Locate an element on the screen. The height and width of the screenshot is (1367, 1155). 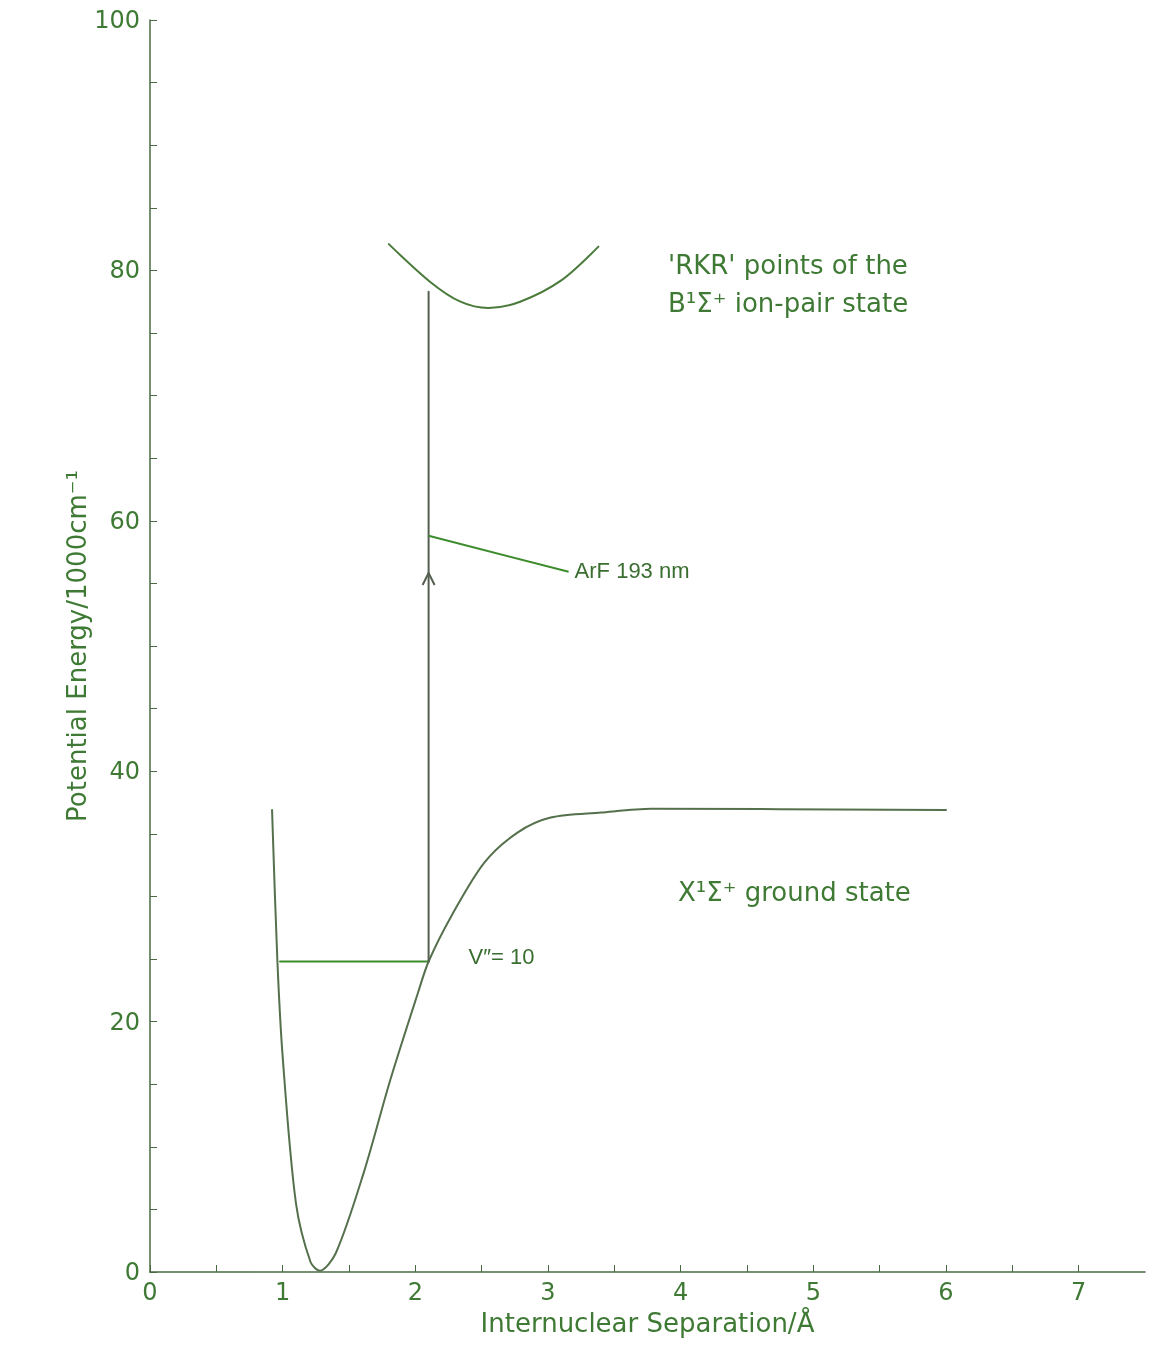
annotation: ArF 193 nm is located at coordinates (632, 571).